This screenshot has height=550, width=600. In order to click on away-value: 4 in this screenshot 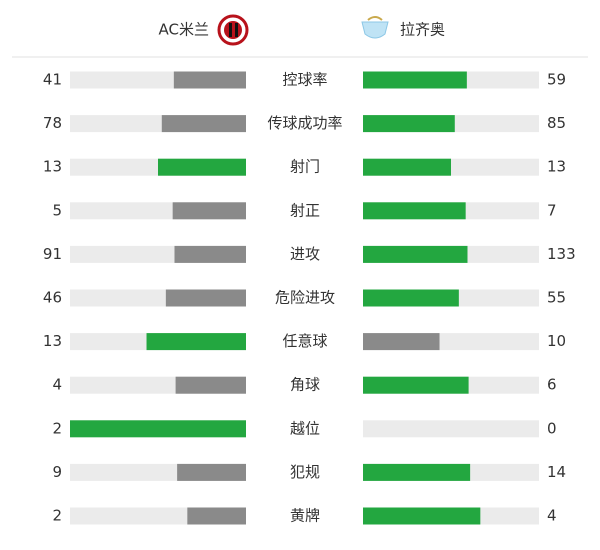, I will do `click(552, 516)`.